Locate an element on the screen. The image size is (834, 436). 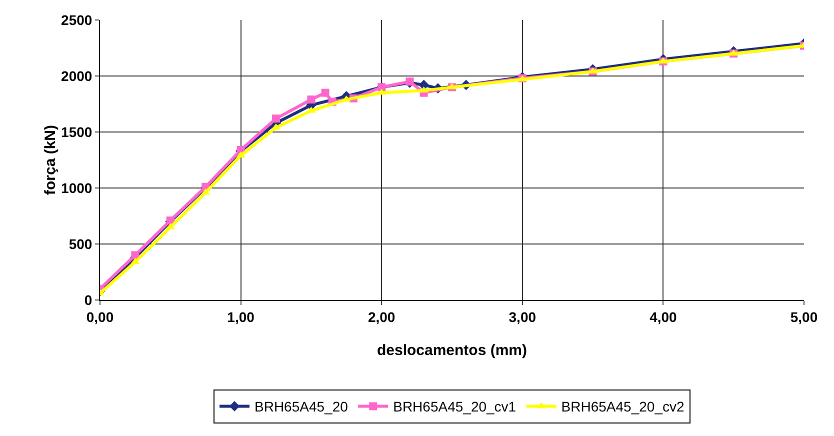
x-tick-label: 0,00 is located at coordinates (100, 316).